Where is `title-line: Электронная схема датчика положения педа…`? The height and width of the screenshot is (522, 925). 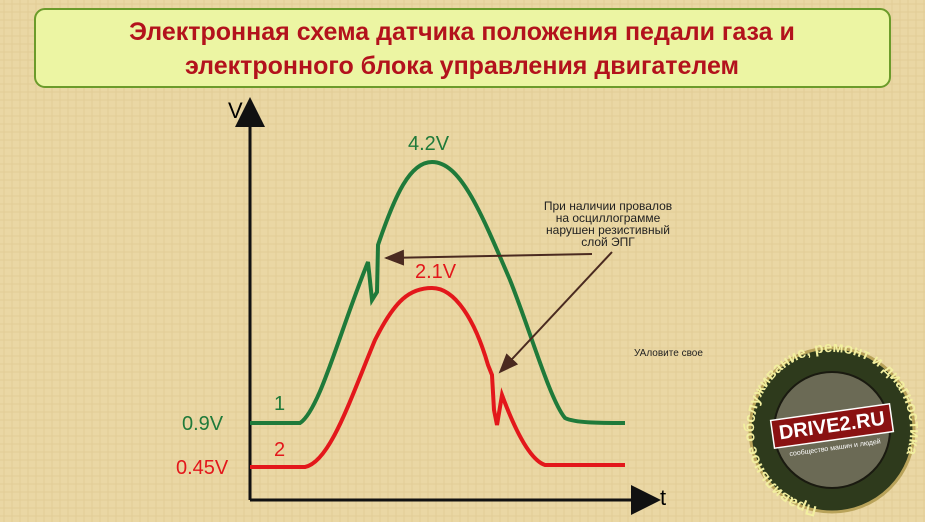 title-line: Электронная схема датчика положения педа… is located at coordinates (462, 32).